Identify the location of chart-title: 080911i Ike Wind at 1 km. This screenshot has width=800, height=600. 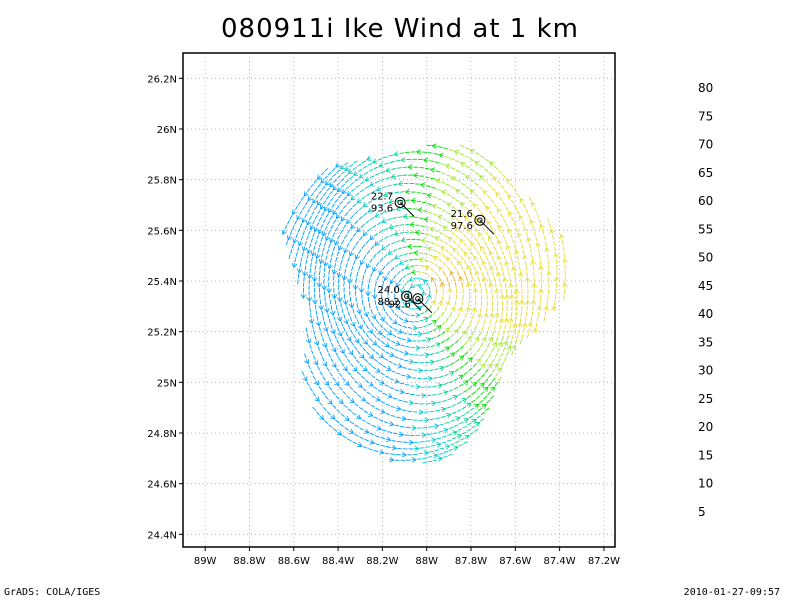
(400, 29).